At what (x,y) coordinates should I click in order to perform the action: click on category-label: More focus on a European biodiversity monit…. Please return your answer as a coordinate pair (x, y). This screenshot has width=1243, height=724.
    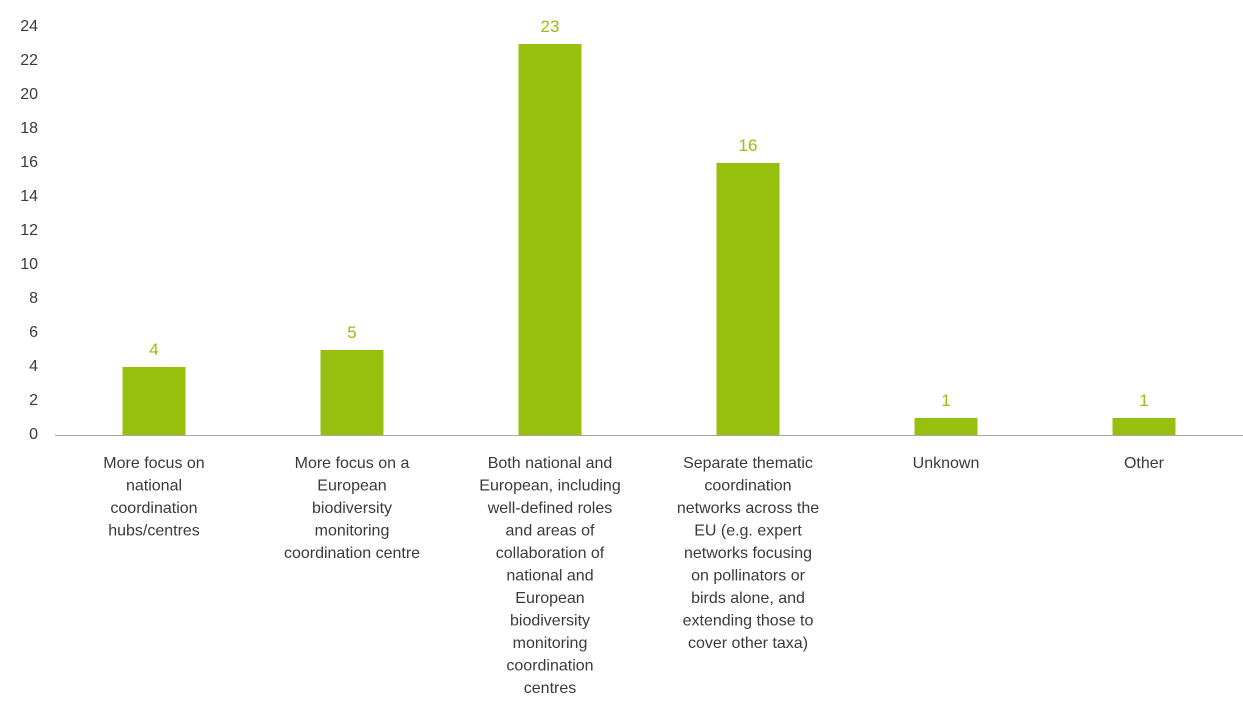
    Looking at the image, I should click on (352, 508).